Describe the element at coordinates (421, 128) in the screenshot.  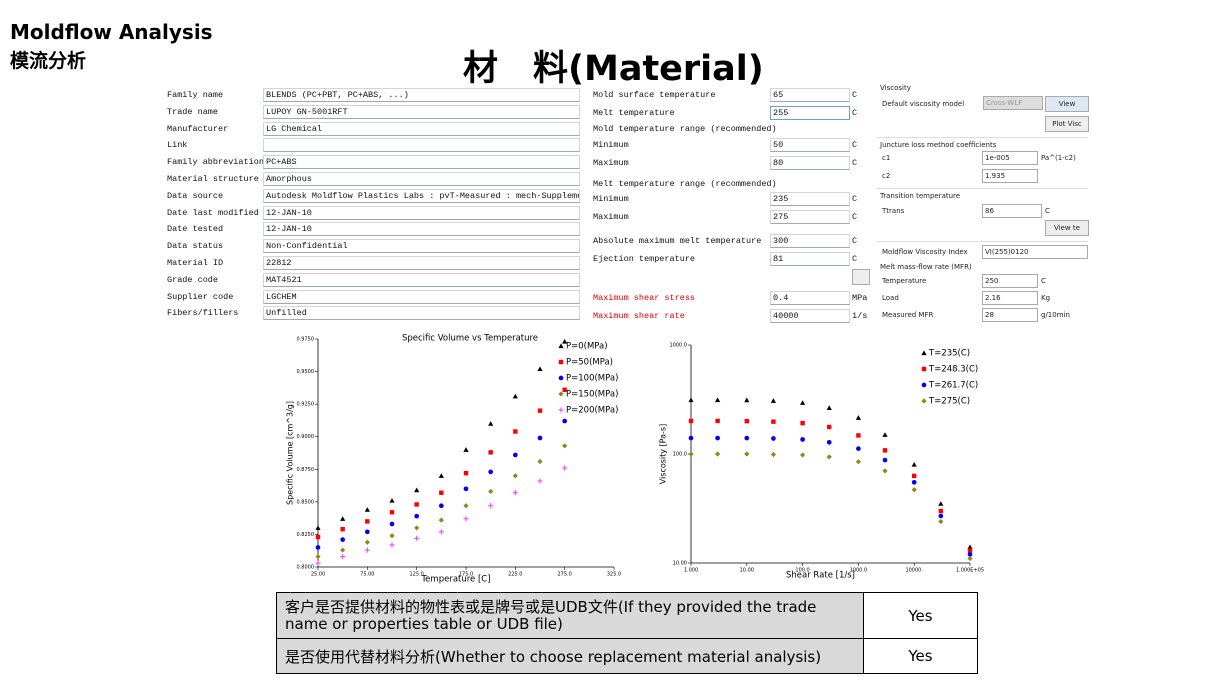
I see `field: LG Chemical` at that location.